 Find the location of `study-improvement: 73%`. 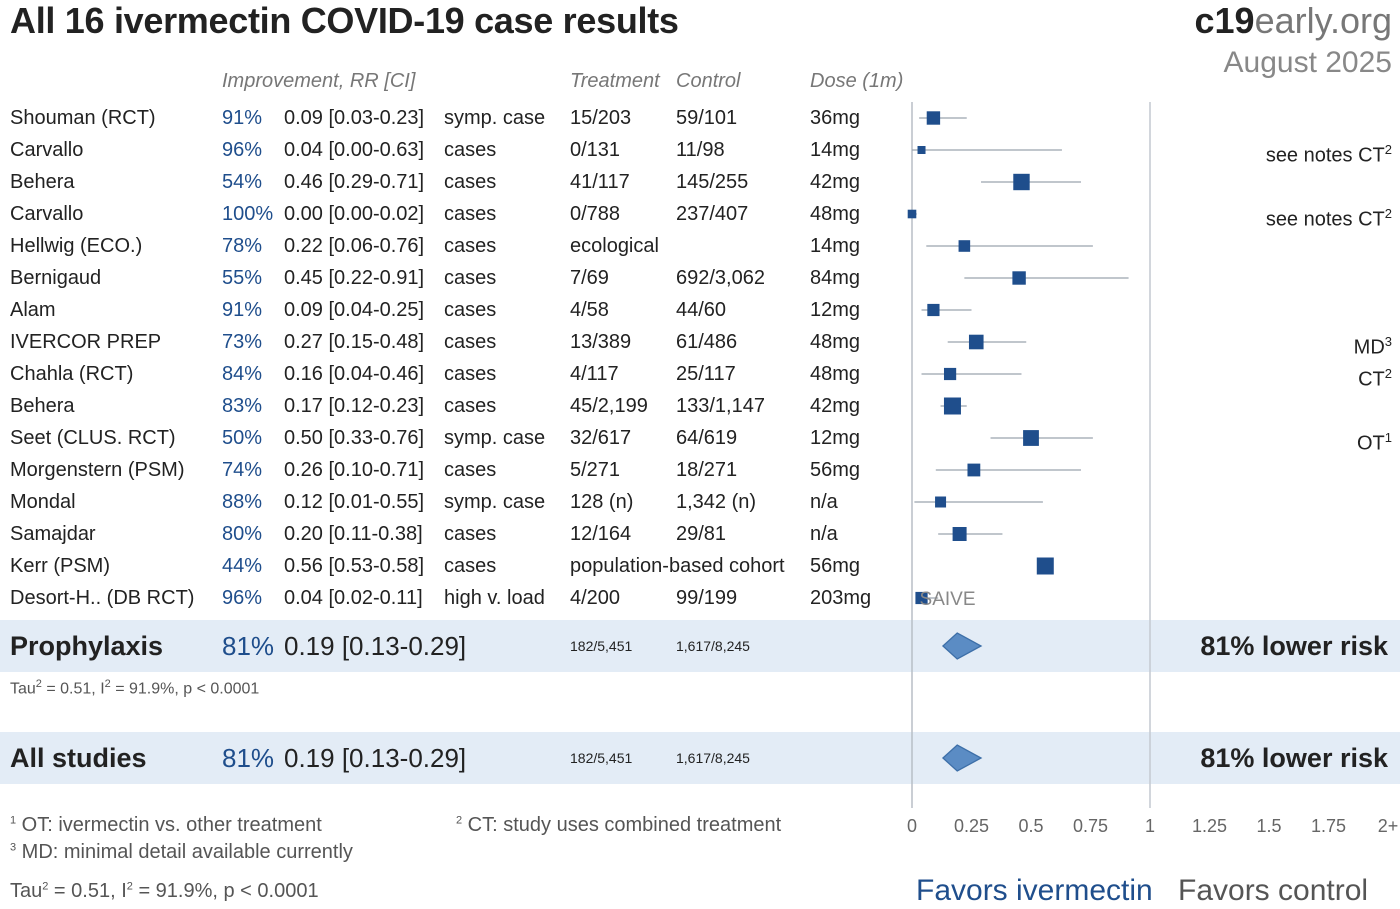

study-improvement: 73% is located at coordinates (242, 342).